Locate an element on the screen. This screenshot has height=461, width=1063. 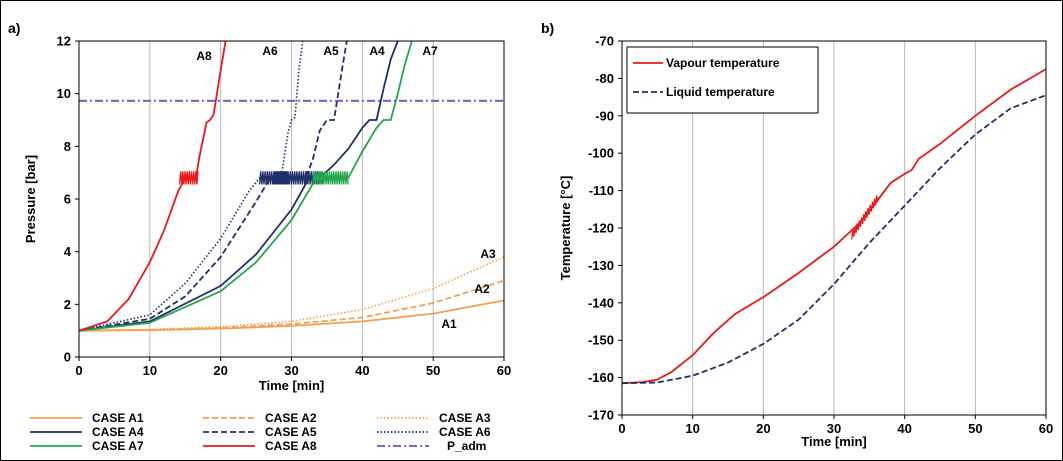
panel-b-x-ticks: 0 10 20 30 40 50 60 is located at coordinates (835, 425).